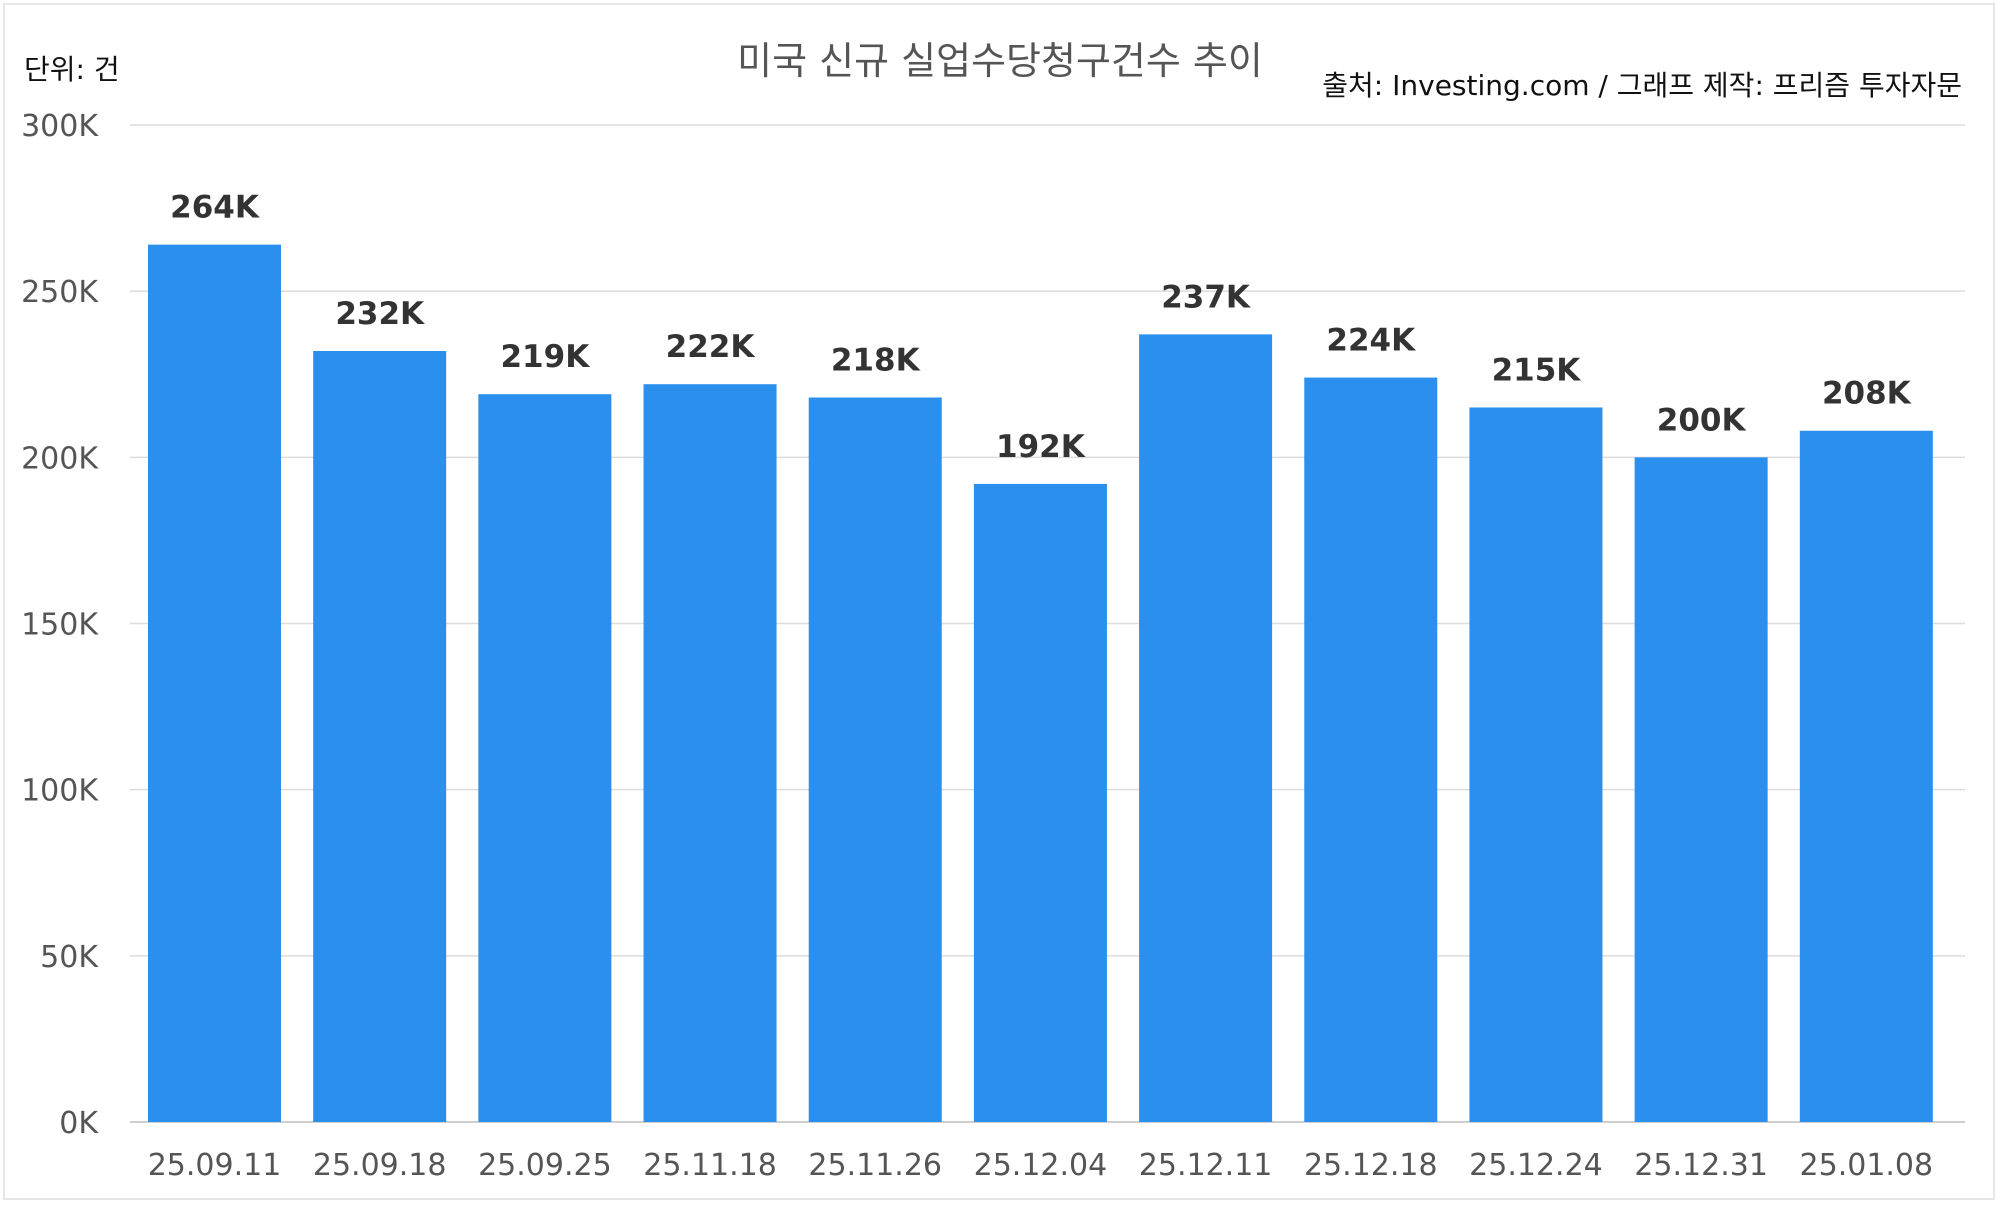  What do you see at coordinates (60, 292) in the screenshot?
I see `y-tick-label: 250K` at bounding box center [60, 292].